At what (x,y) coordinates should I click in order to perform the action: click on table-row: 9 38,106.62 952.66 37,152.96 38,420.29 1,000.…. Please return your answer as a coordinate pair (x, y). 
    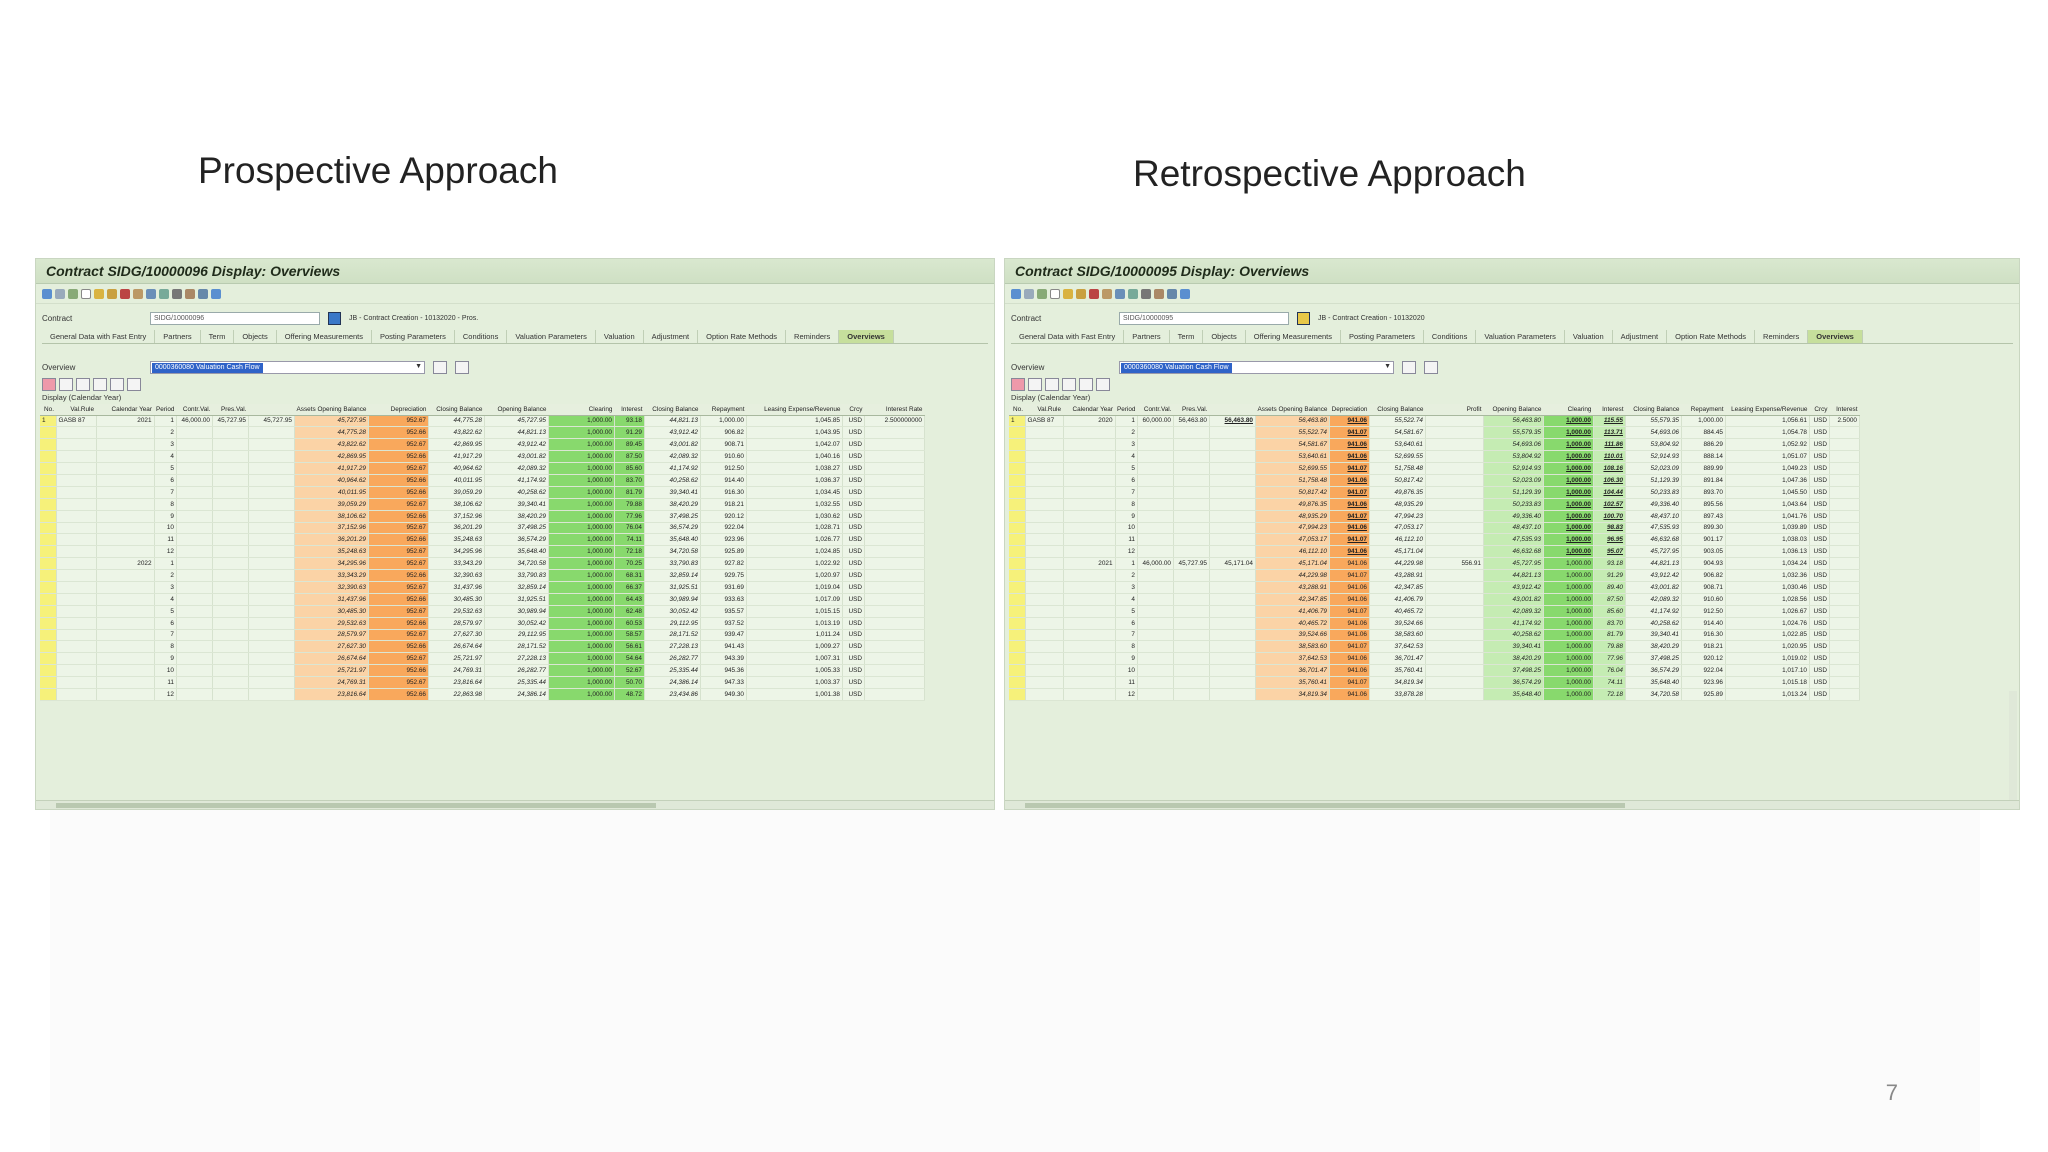
    Looking at the image, I should click on (482, 516).